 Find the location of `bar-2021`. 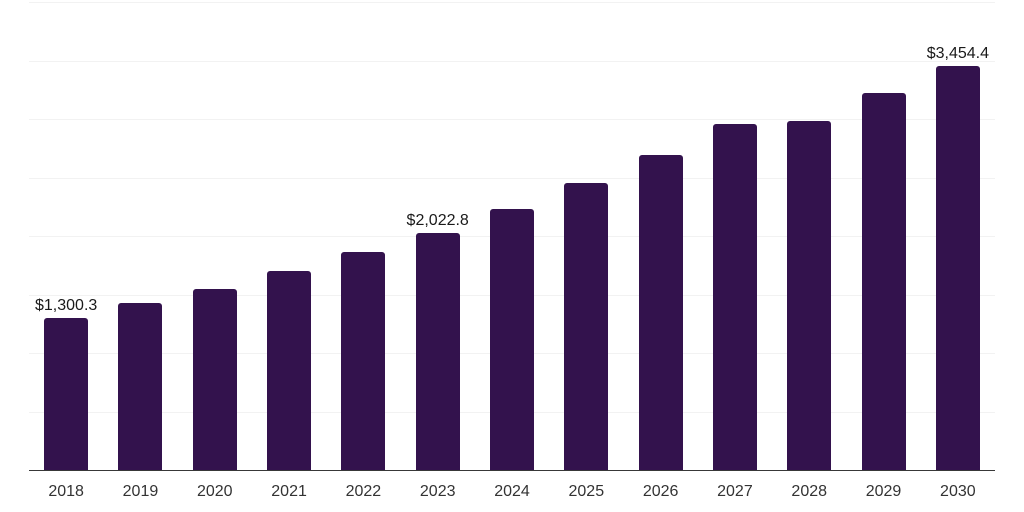

bar-2021 is located at coordinates (289, 370).